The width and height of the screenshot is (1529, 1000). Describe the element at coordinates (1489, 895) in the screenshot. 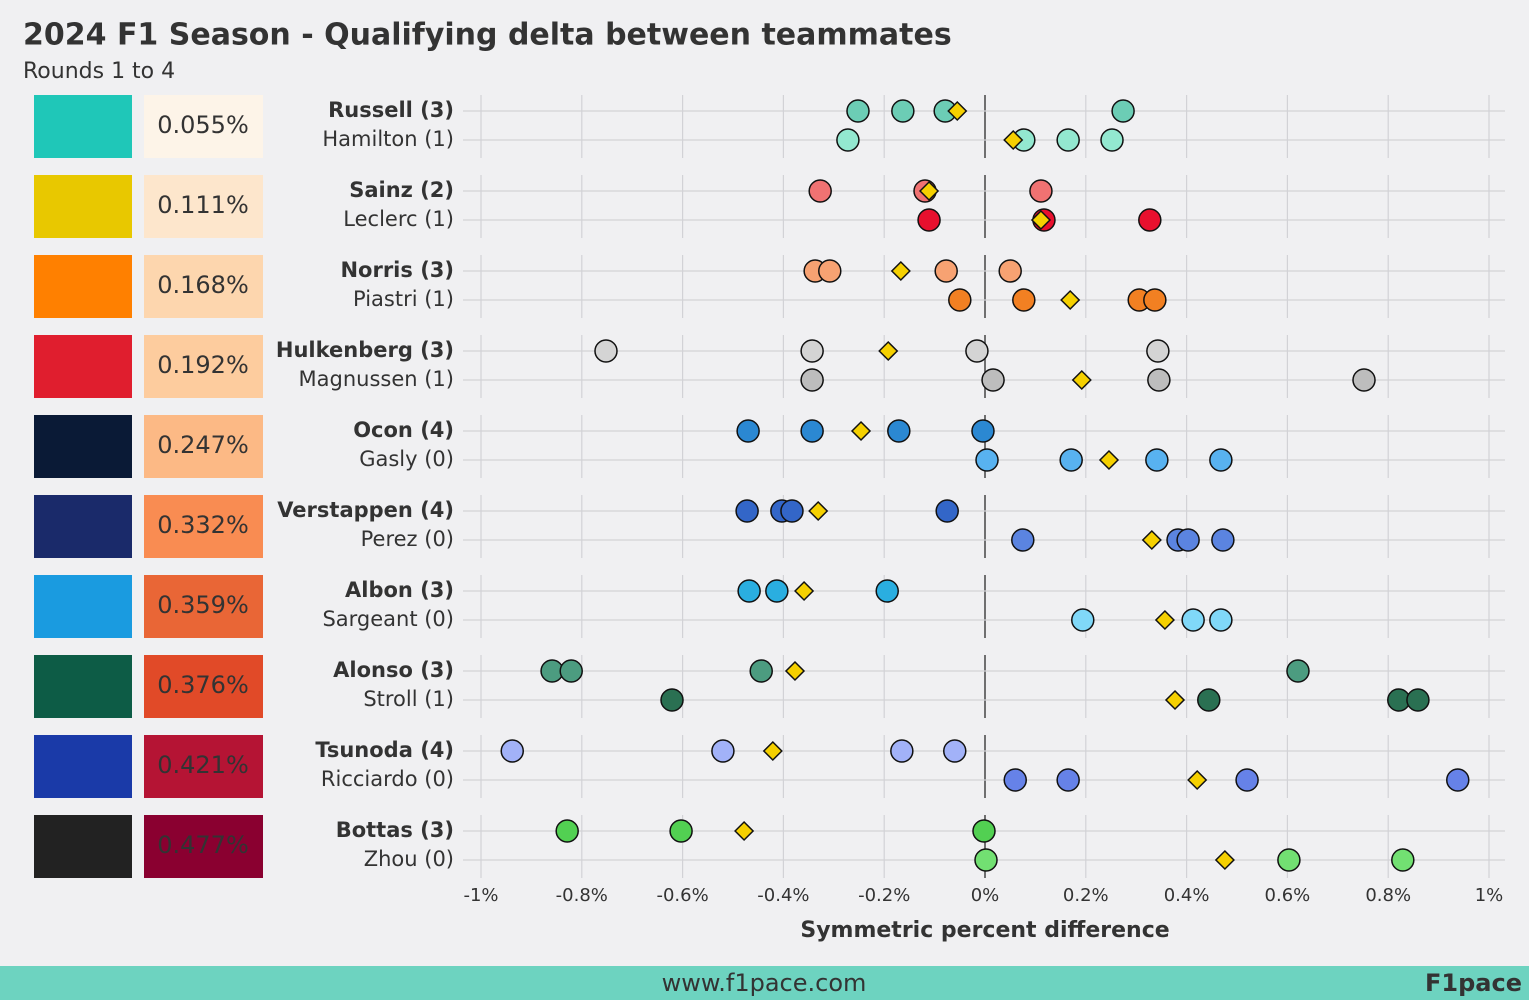

I see `x-tick-label: 1%` at that location.